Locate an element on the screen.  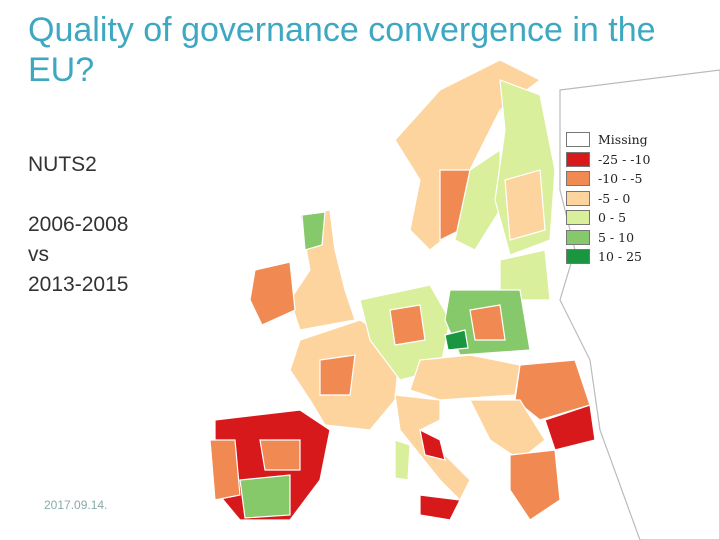
legend-label: 5 - 10 is located at coordinates (616, 237).